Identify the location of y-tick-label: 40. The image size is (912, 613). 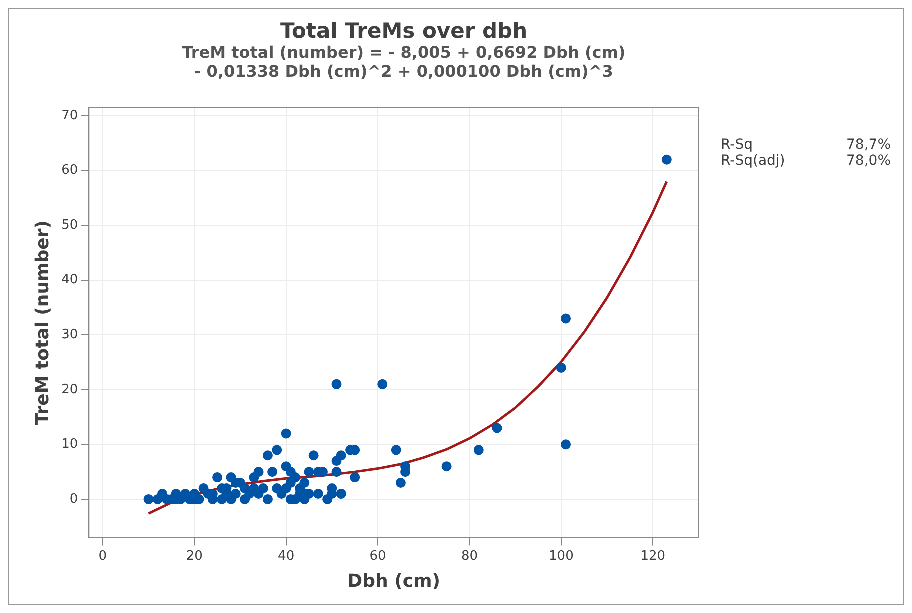
(70, 280).